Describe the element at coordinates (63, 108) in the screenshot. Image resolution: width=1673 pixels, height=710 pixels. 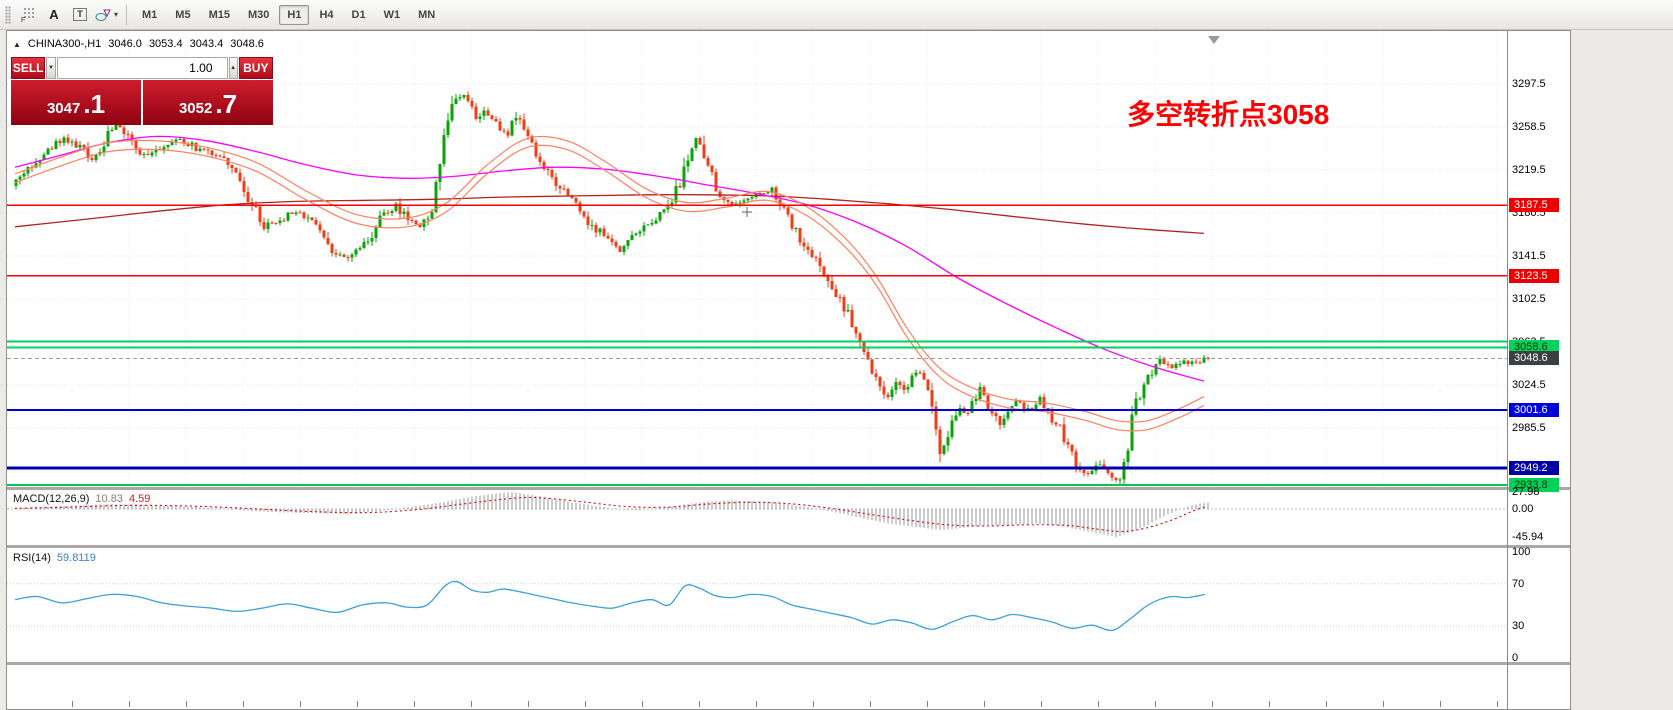
I see `sell-price-main: 3047` at that location.